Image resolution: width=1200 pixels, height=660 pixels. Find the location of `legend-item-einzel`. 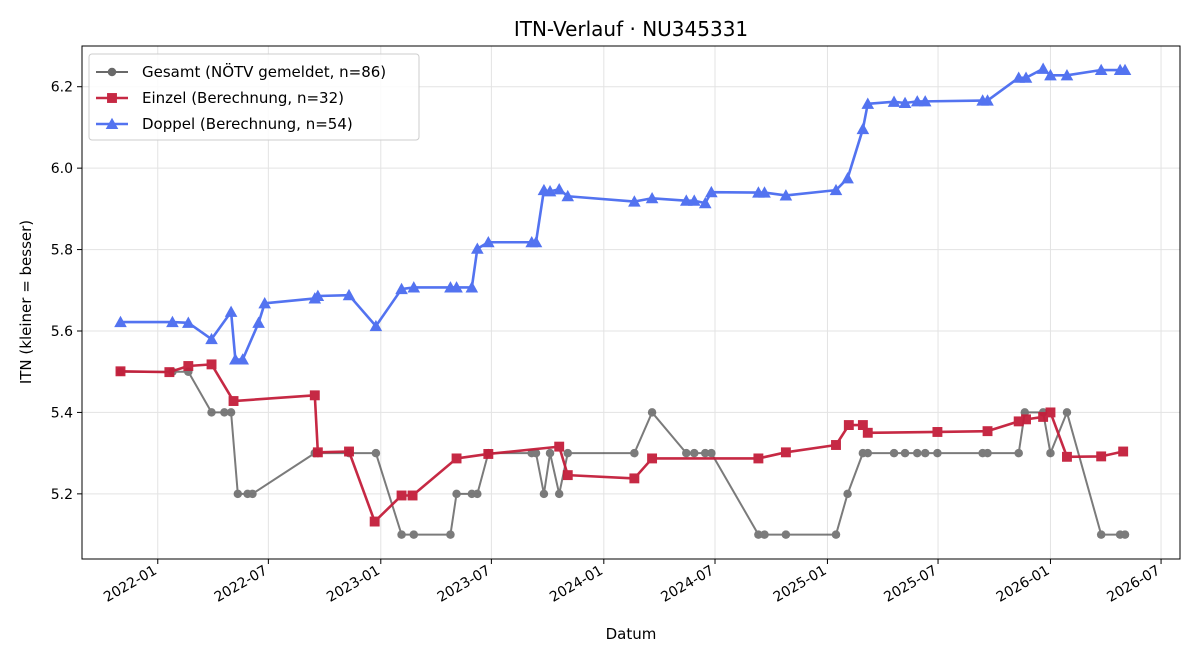

legend-item-einzel is located at coordinates (112, 98).